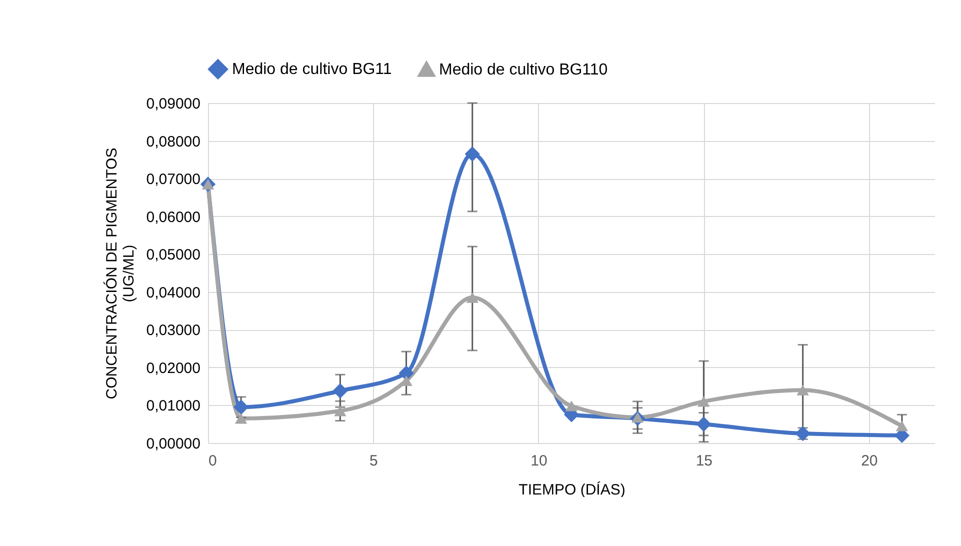 Image resolution: width=961 pixels, height=546 pixels. What do you see at coordinates (120, 274) in the screenshot?
I see `y-axis-title: CONCENTRACIÓN DE PIGMENTOS (UG/ML)` at bounding box center [120, 274].